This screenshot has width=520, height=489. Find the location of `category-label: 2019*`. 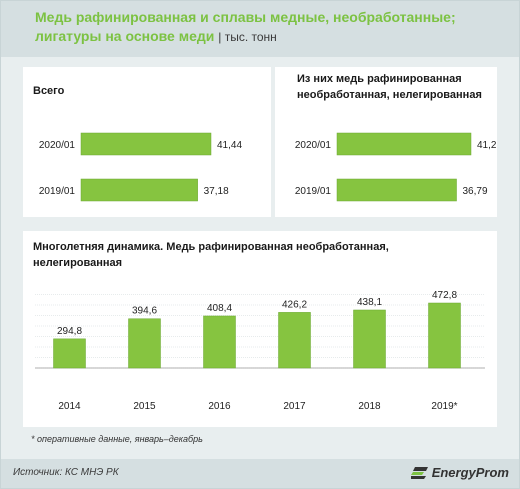

category-label: 2019* is located at coordinates (444, 406).